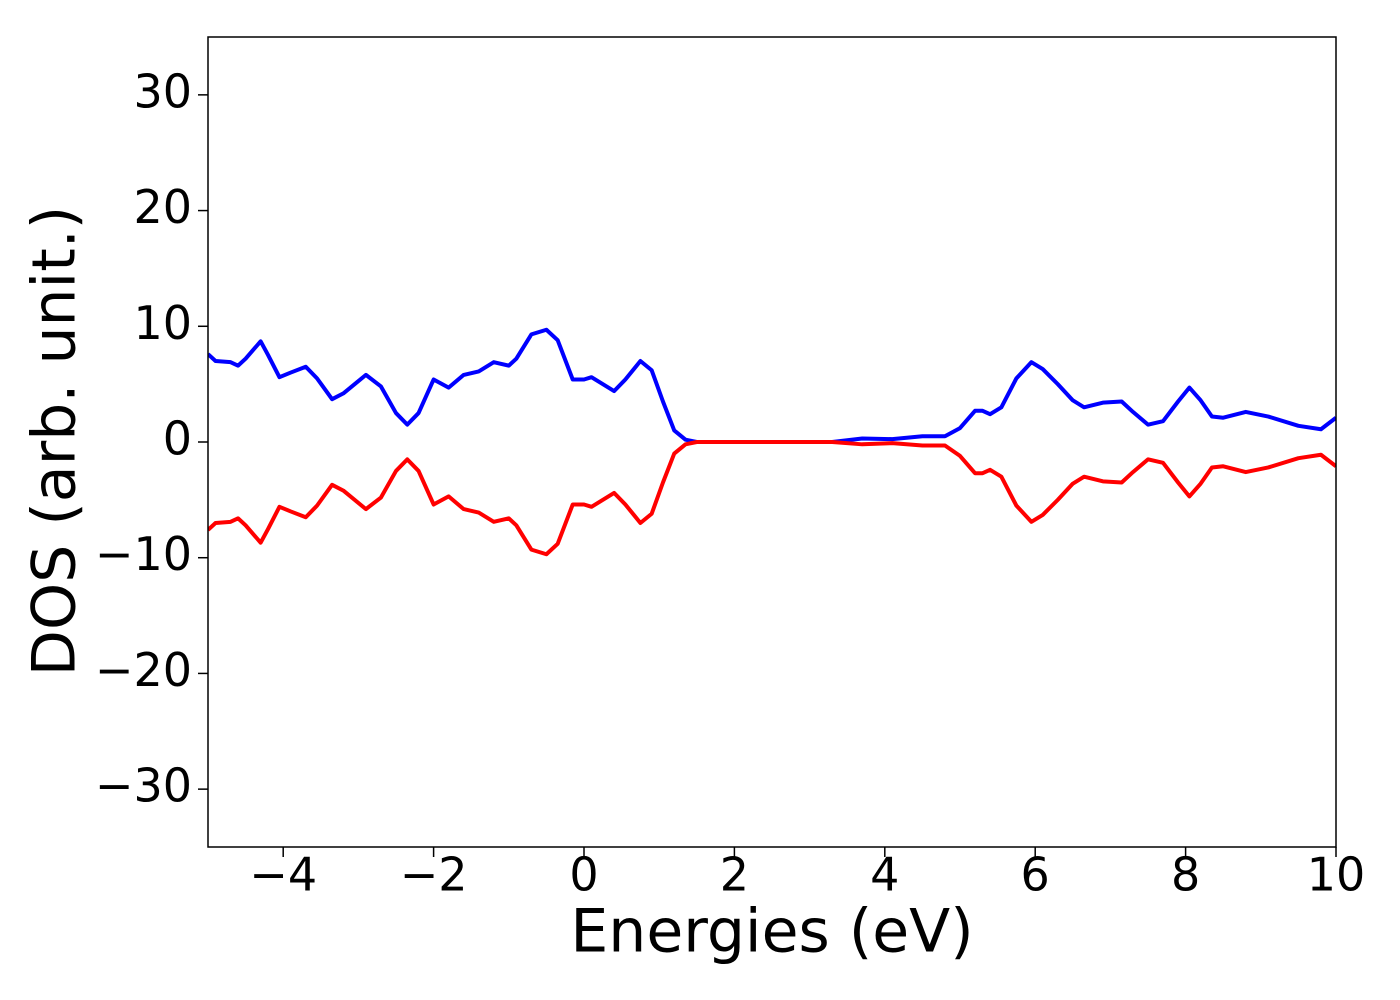 The height and width of the screenshot is (1000, 1400). Describe the element at coordinates (884, 875) in the screenshot. I see `x-tick-label: 4` at that location.